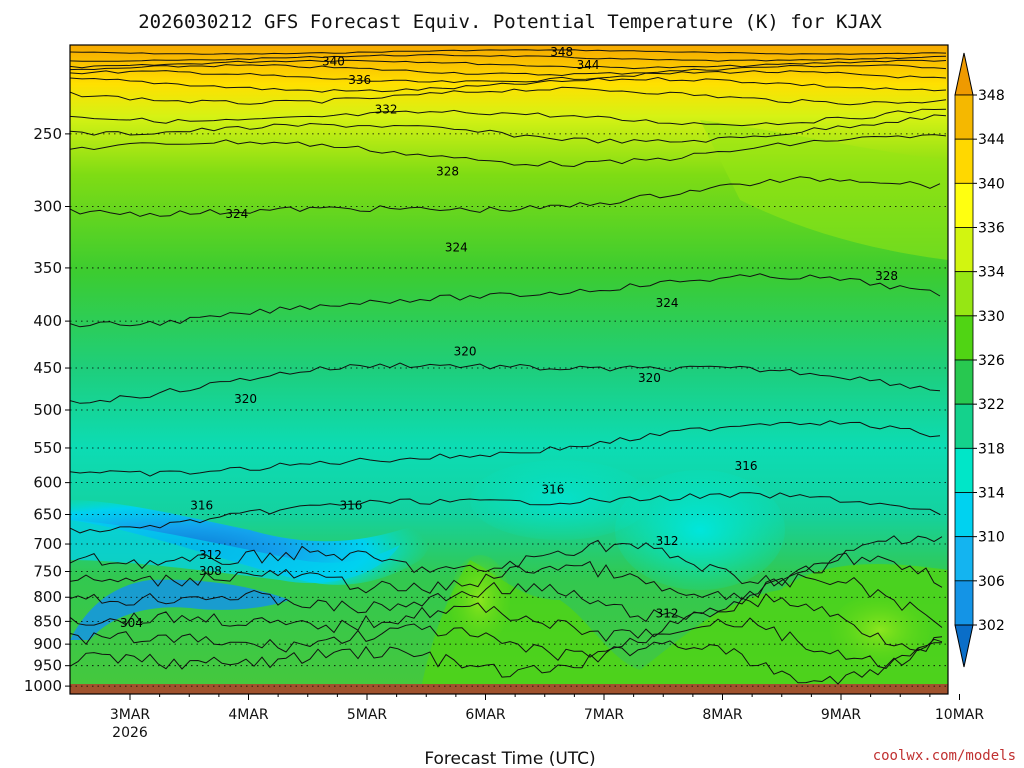 Image resolution: width=1024 pixels, height=768 pixels. Describe the element at coordinates (131, 623) in the screenshot. I see `contour-label: 304` at that location.